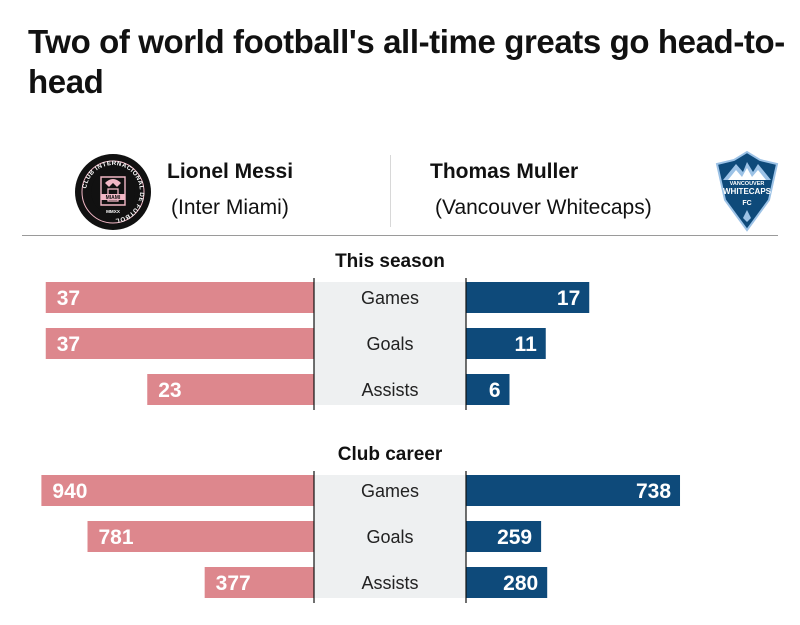 The height and width of the screenshot is (625, 800). What do you see at coordinates (389, 390) in the screenshot?
I see `category-label-this-season-assists: Assists` at bounding box center [389, 390].